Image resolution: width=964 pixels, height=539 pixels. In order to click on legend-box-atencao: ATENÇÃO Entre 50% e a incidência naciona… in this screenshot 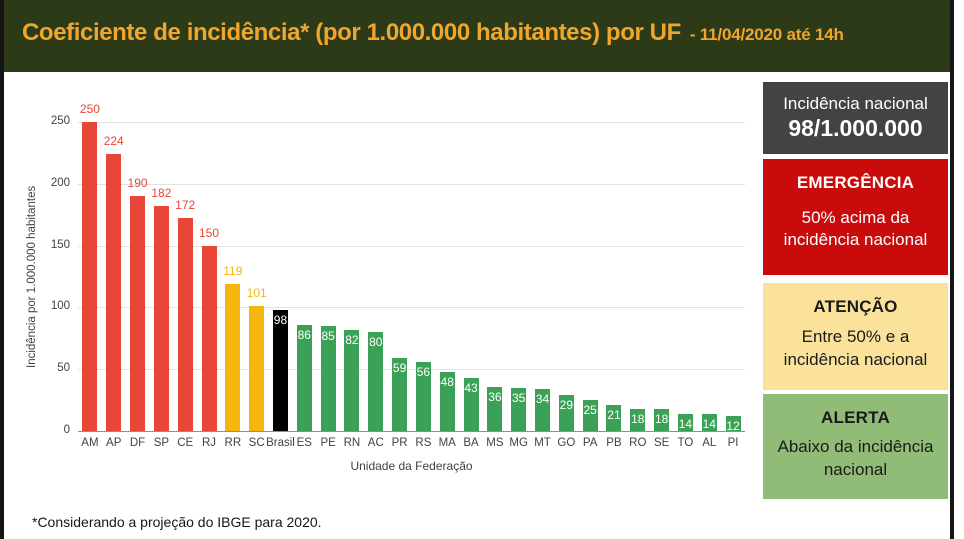, I will do `click(855, 336)`.